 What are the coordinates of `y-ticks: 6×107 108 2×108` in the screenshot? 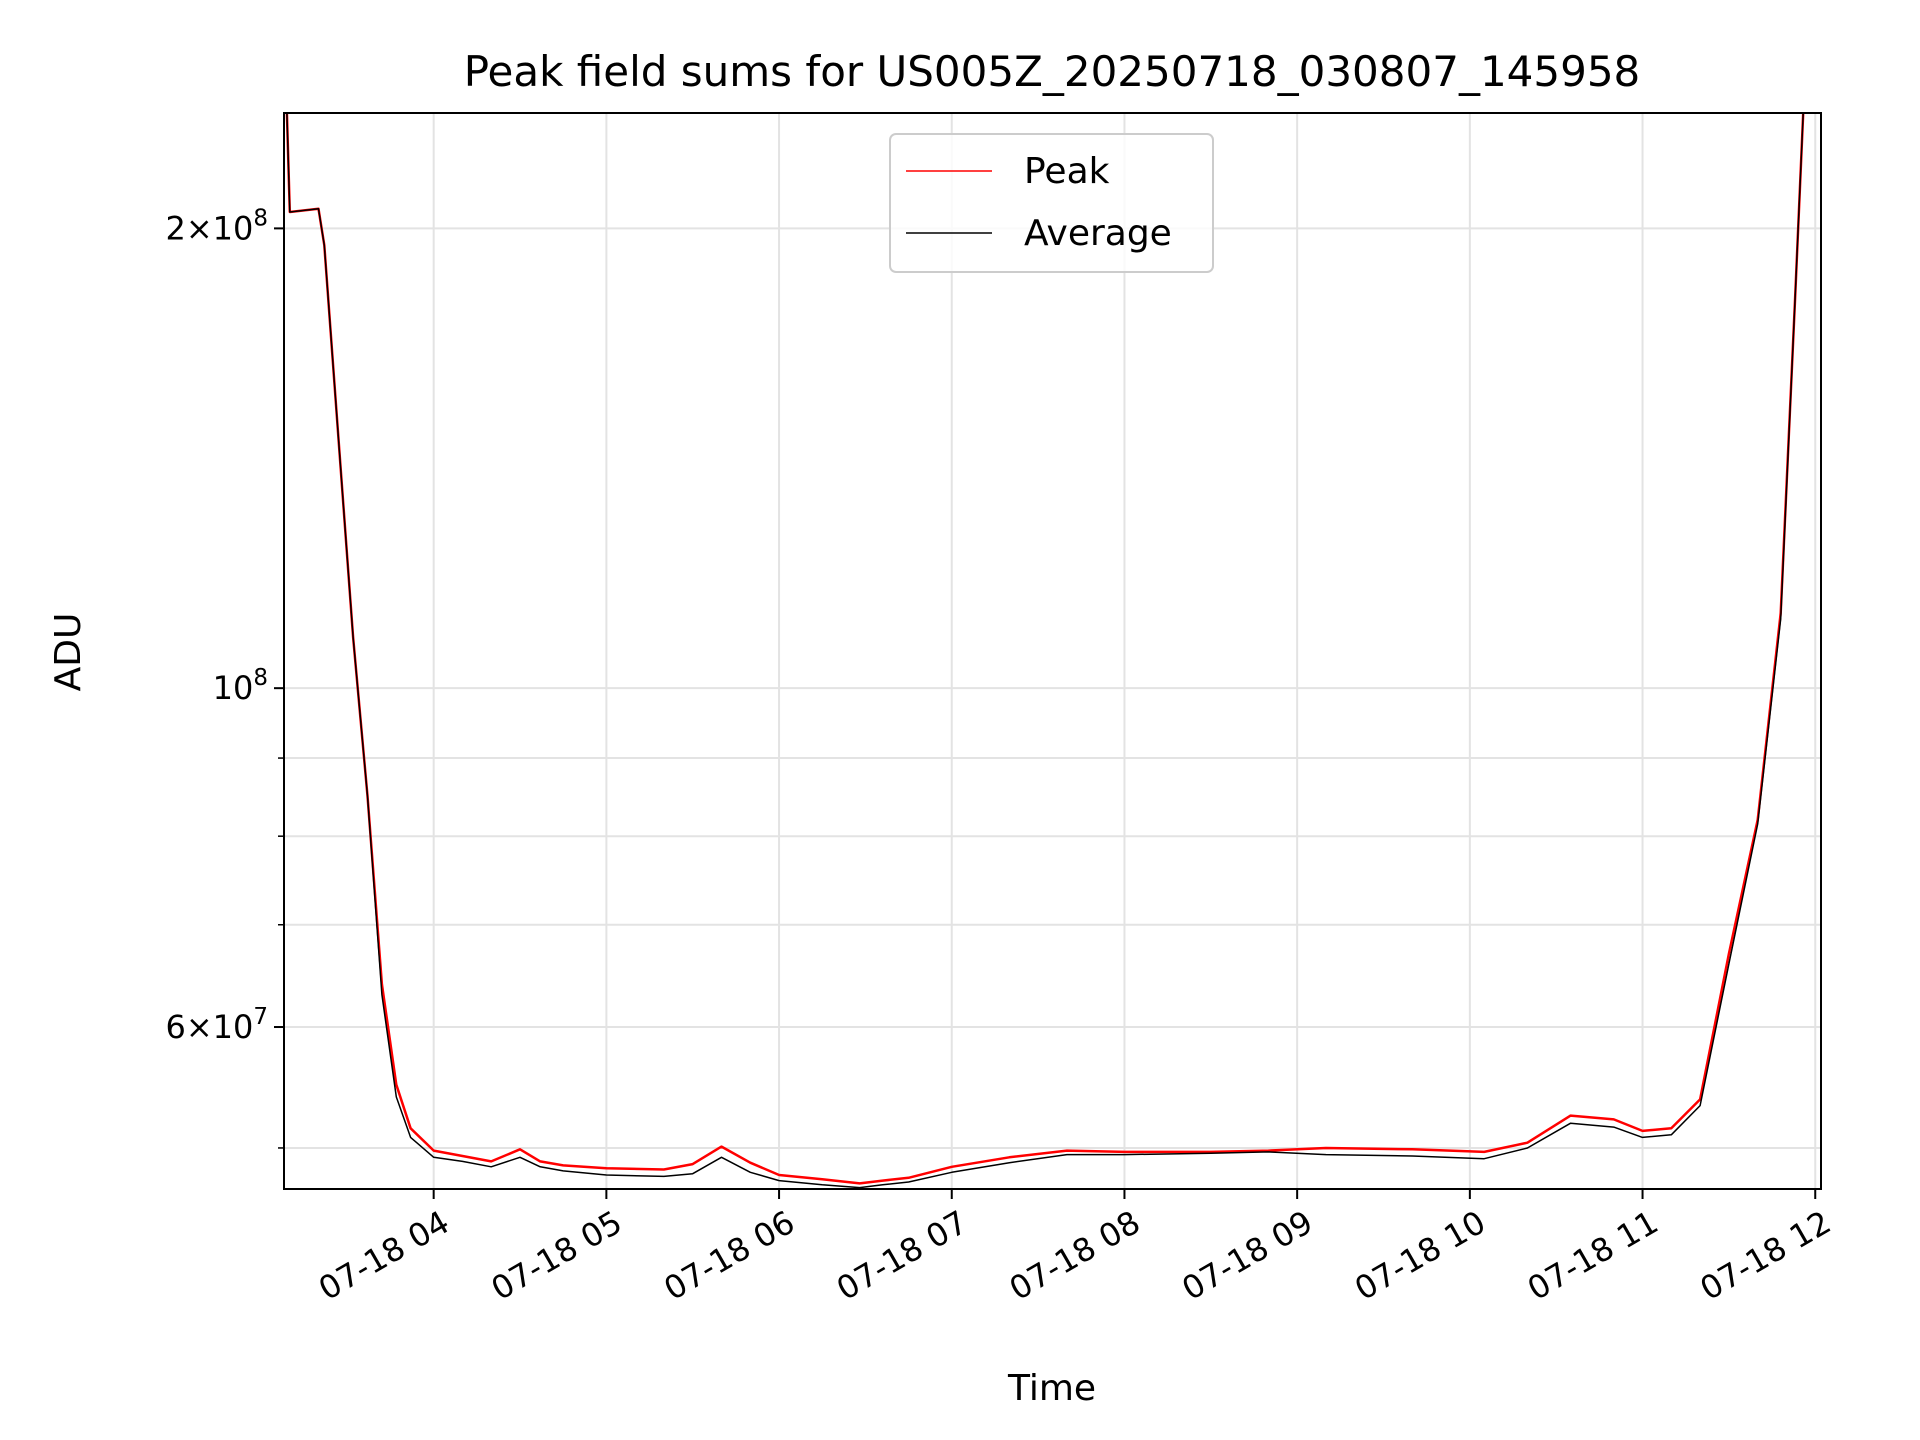 It's located at (224, 677).